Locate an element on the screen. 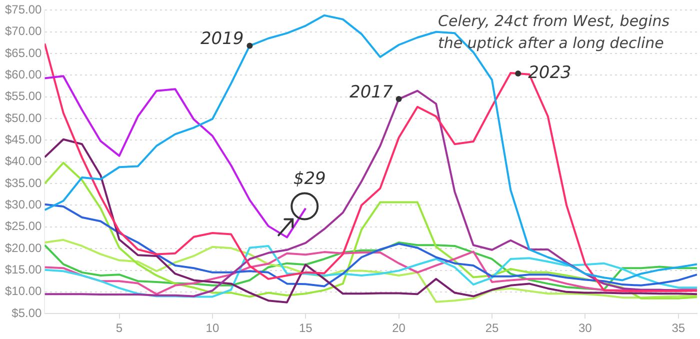  annotation: 2019 is located at coordinates (222, 39).